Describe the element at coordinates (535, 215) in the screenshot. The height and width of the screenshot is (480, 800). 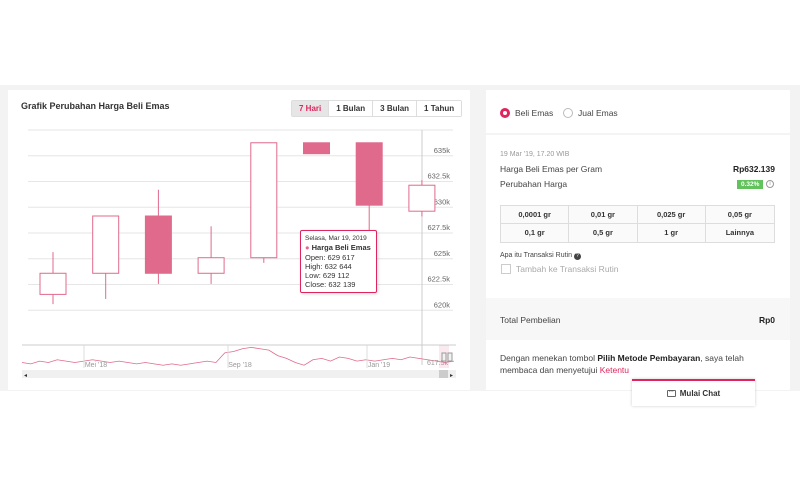
I see `amount-option: 0,0001 gr` at that location.